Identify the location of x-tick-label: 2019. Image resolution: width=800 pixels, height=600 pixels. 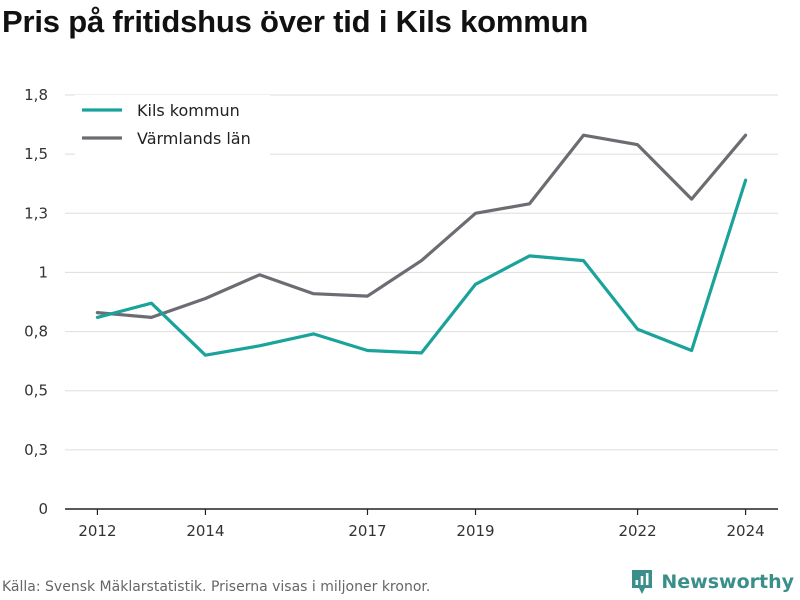
(475, 531).